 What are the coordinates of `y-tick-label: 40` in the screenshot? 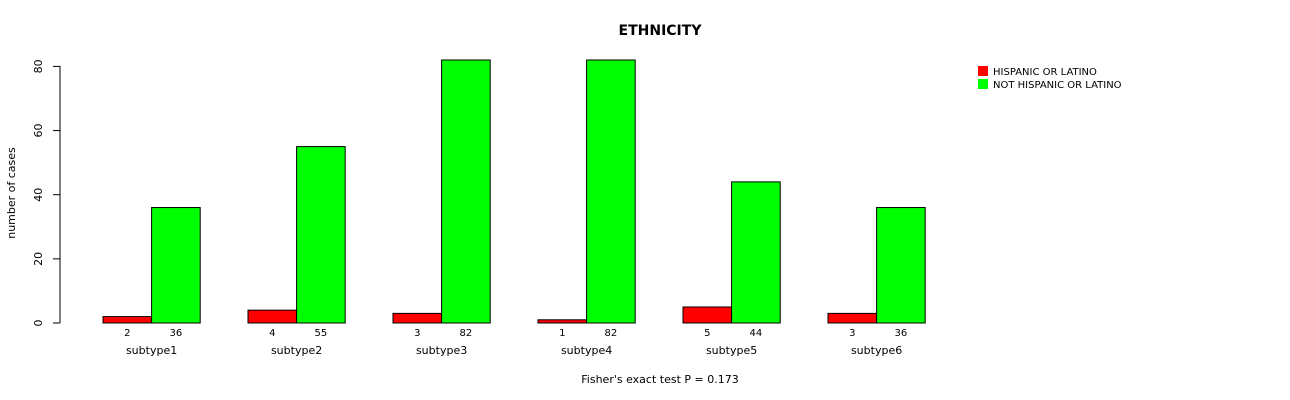 It's located at (38, 195).